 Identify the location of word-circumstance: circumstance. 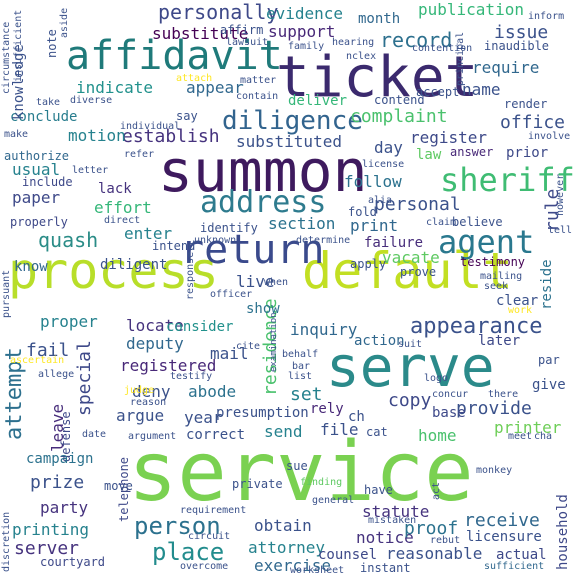
(6, 57).